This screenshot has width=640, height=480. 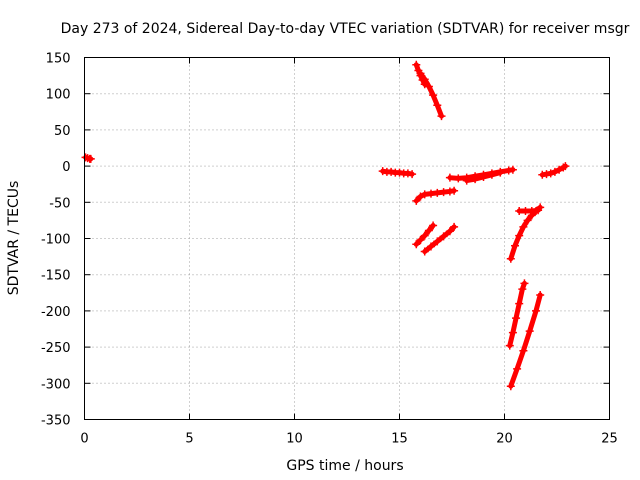 I want to click on x-axis-label: GPS time / hours, so click(x=344, y=466).